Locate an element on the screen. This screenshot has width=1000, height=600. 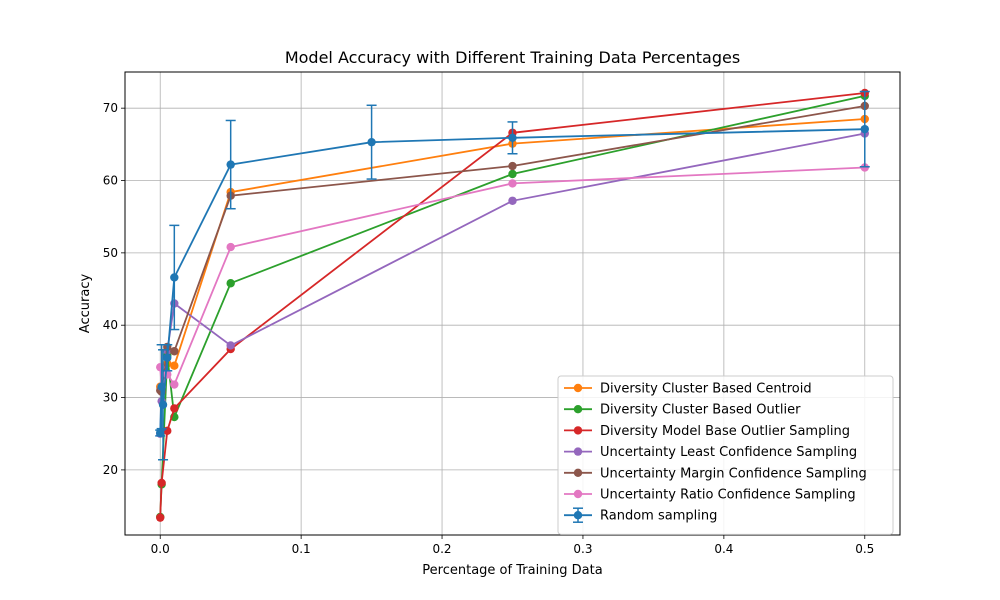
legend-item: Diversity Model Base Outlier Sampling is located at coordinates (707, 431).